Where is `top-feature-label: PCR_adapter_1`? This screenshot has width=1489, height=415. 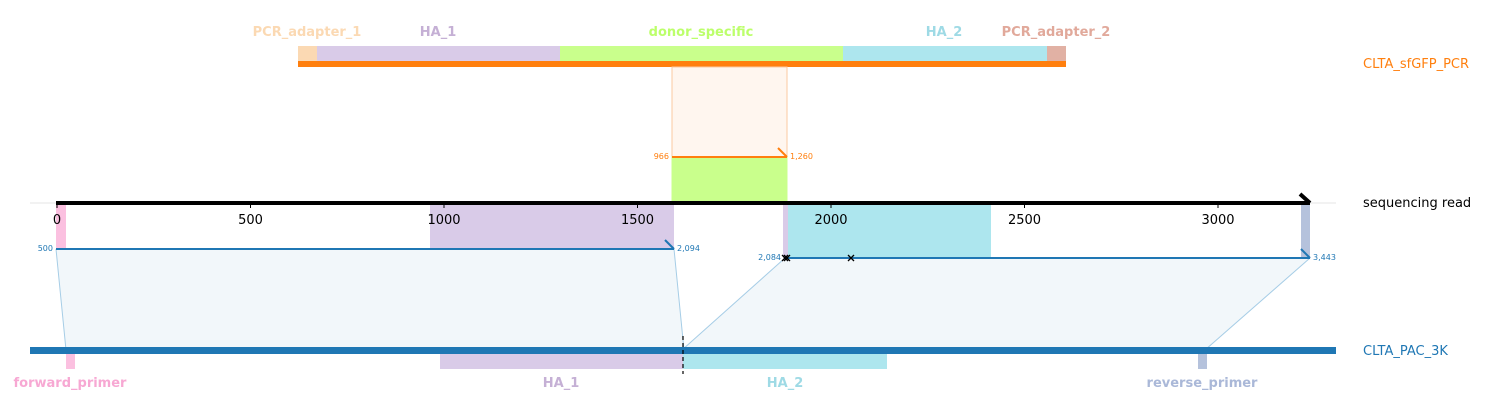
top-feature-label: PCR_adapter_1 is located at coordinates (307, 32).